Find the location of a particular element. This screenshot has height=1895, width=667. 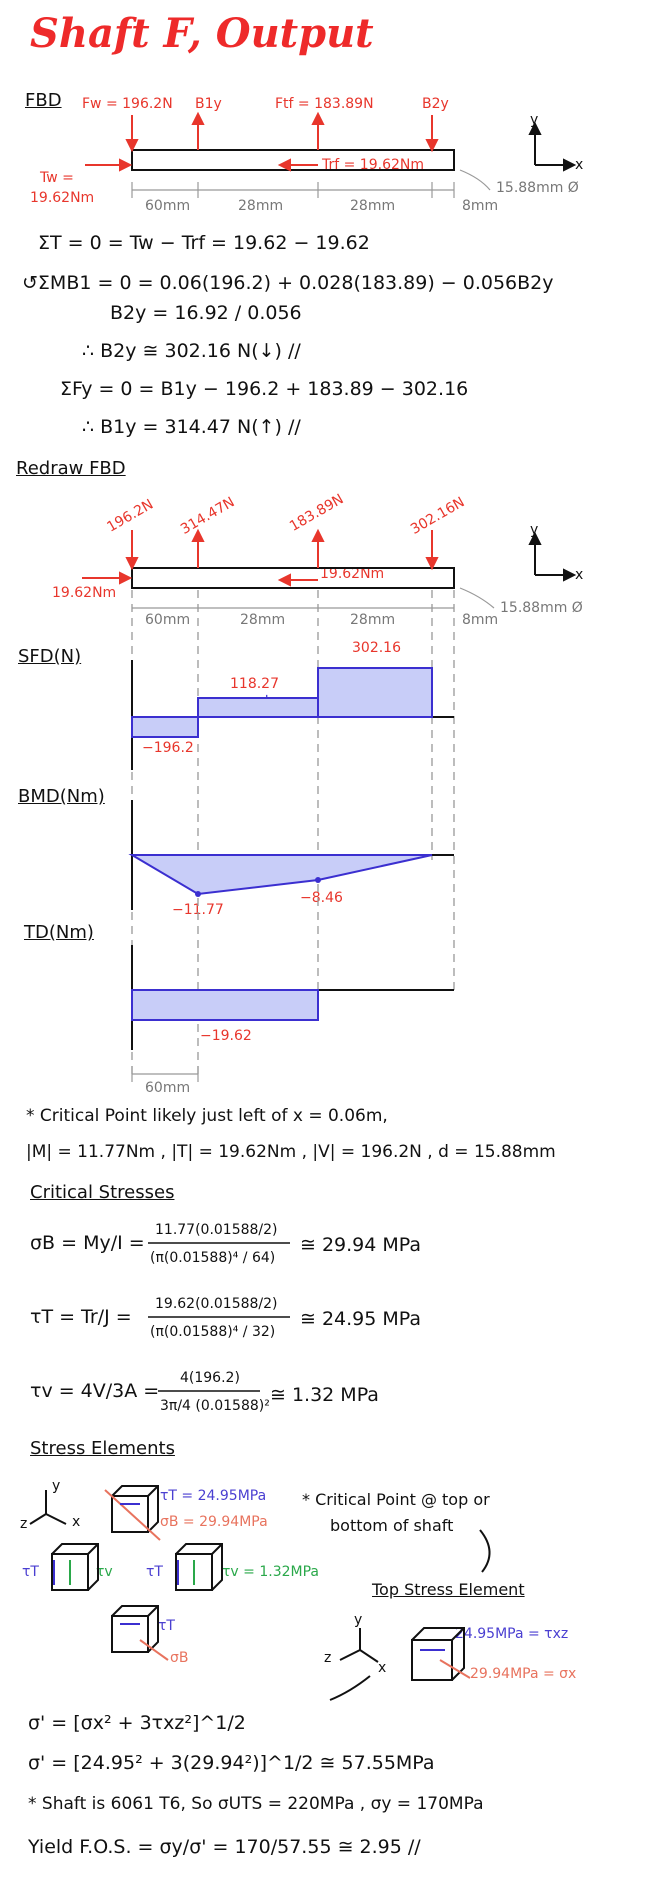

vm-formula: σ' = [σx² + 3τxz²]^1/2 is located at coordinates (137, 1723).